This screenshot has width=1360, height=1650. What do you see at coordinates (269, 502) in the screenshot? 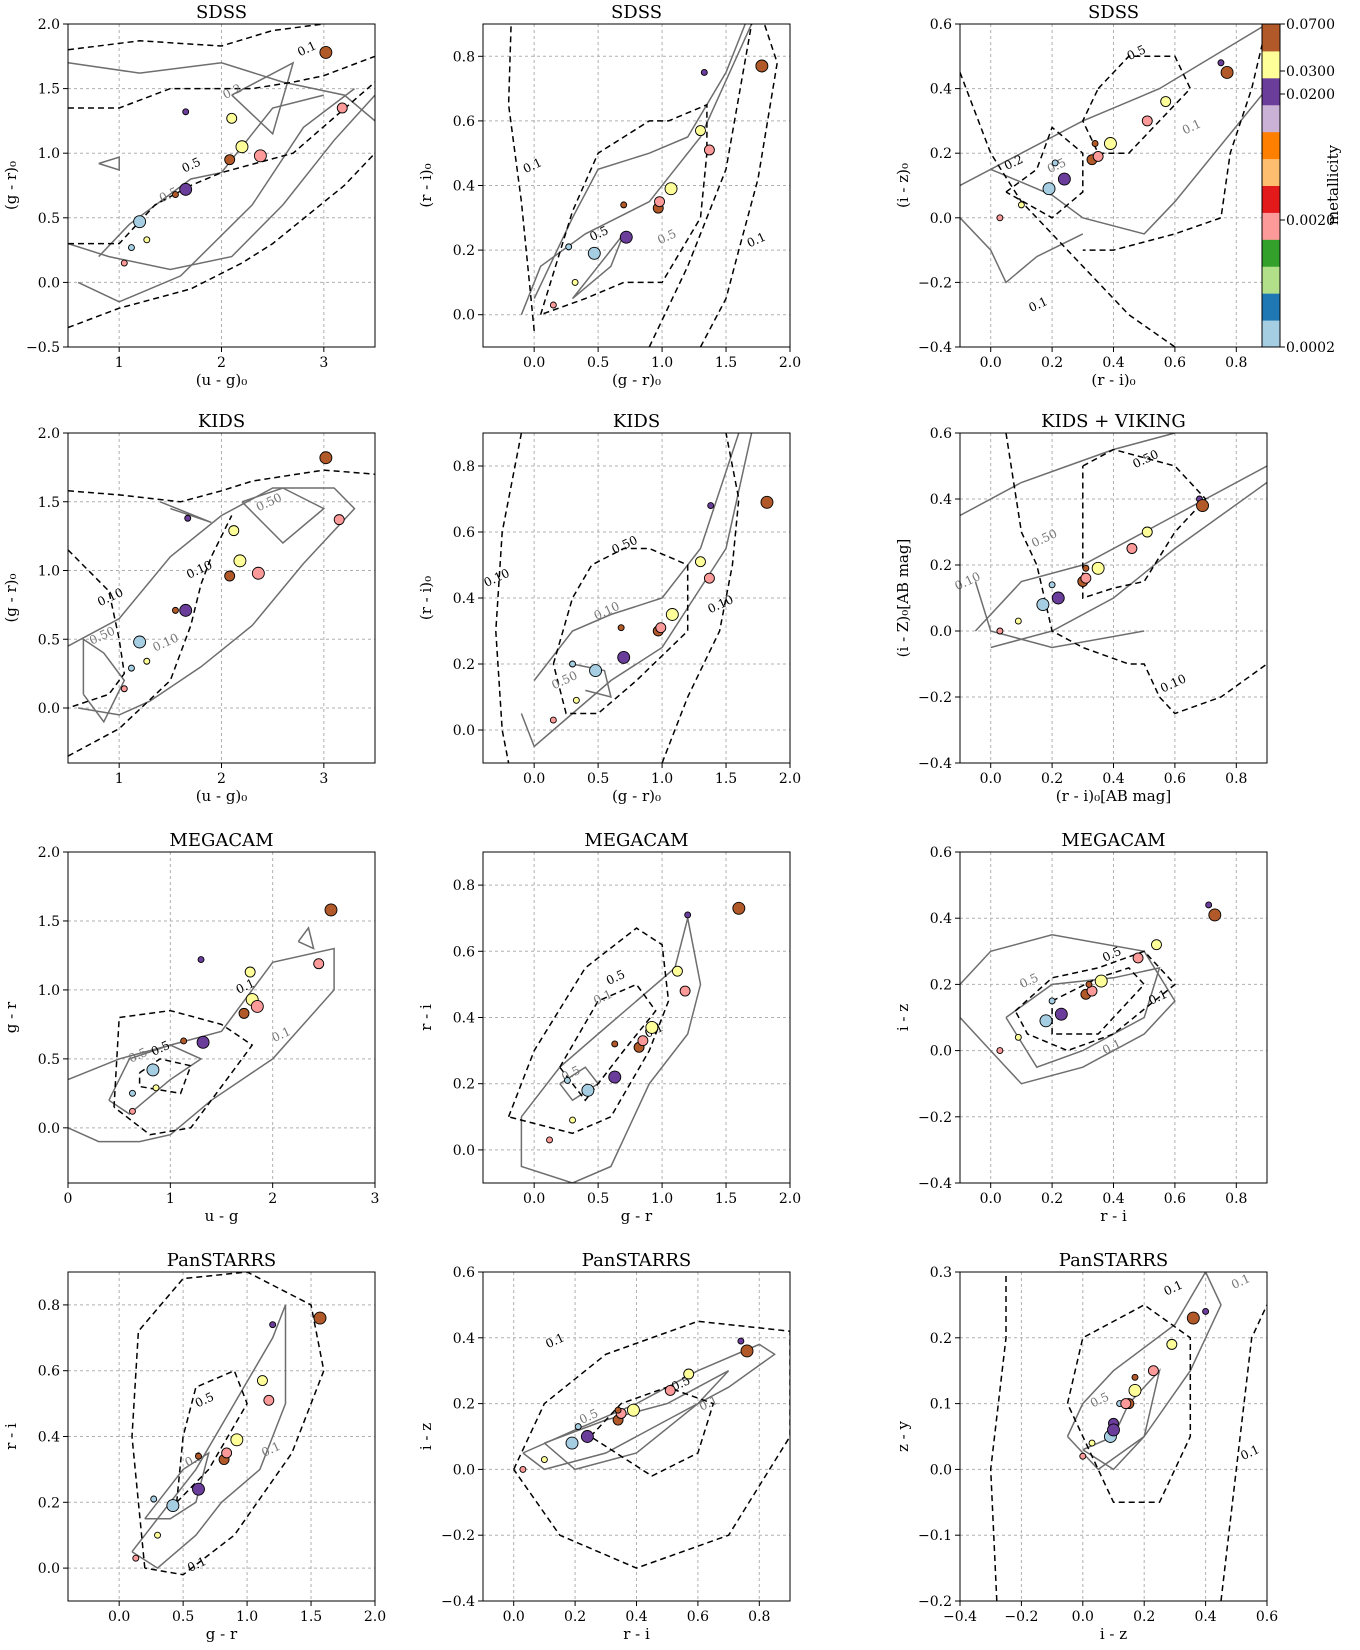
I see `contour-label: 0.50` at bounding box center [269, 502].